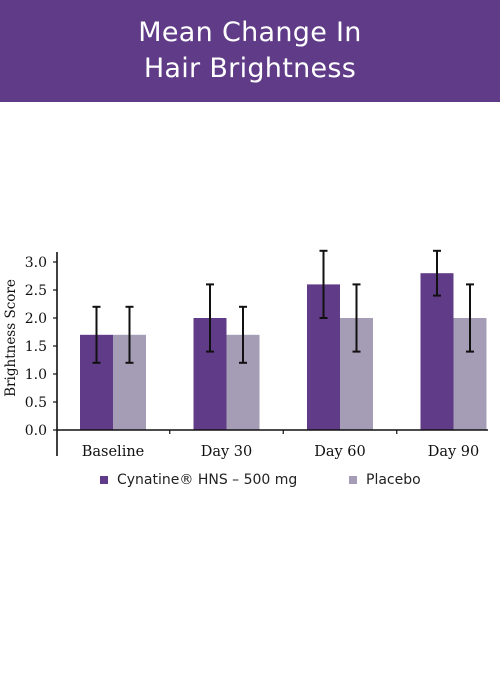 This screenshot has height=700, width=500. Describe the element at coordinates (227, 452) in the screenshot. I see `x-tick-label: Day 30` at that location.